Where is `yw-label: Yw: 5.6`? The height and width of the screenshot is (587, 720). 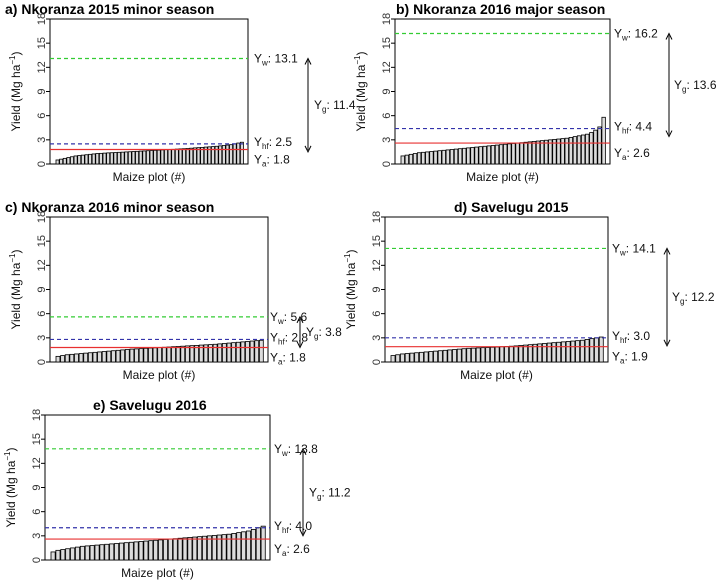 yw-label: Yw: 5.6 is located at coordinates (288, 318).